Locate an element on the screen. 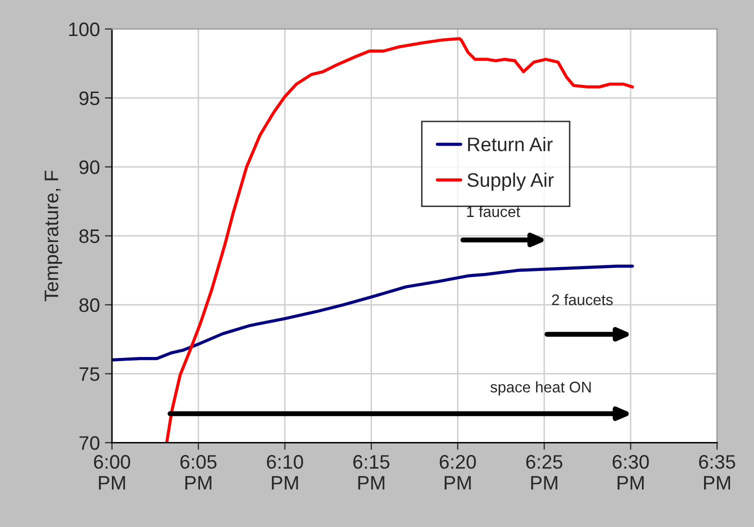  y-tick-label: 75 is located at coordinates (90, 374).